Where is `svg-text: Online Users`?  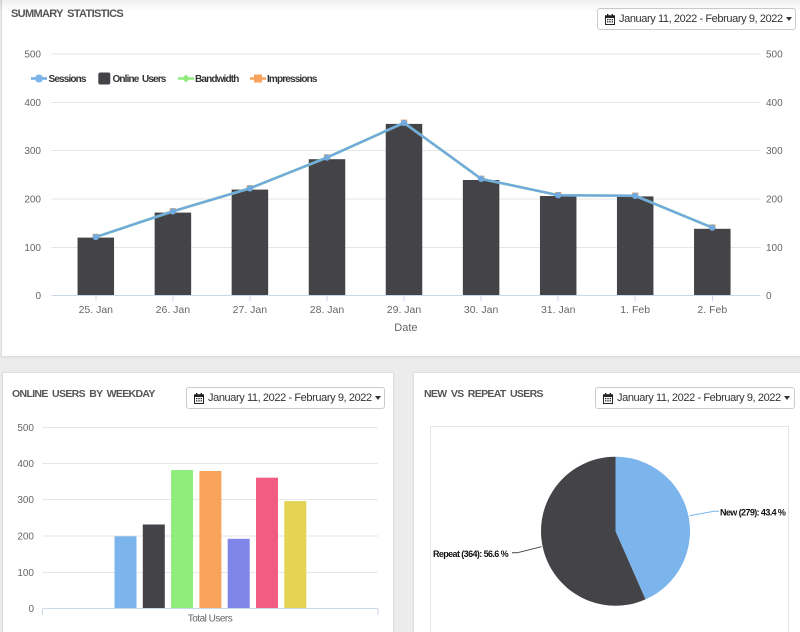
svg-text: Online Users is located at coordinates (140, 79).